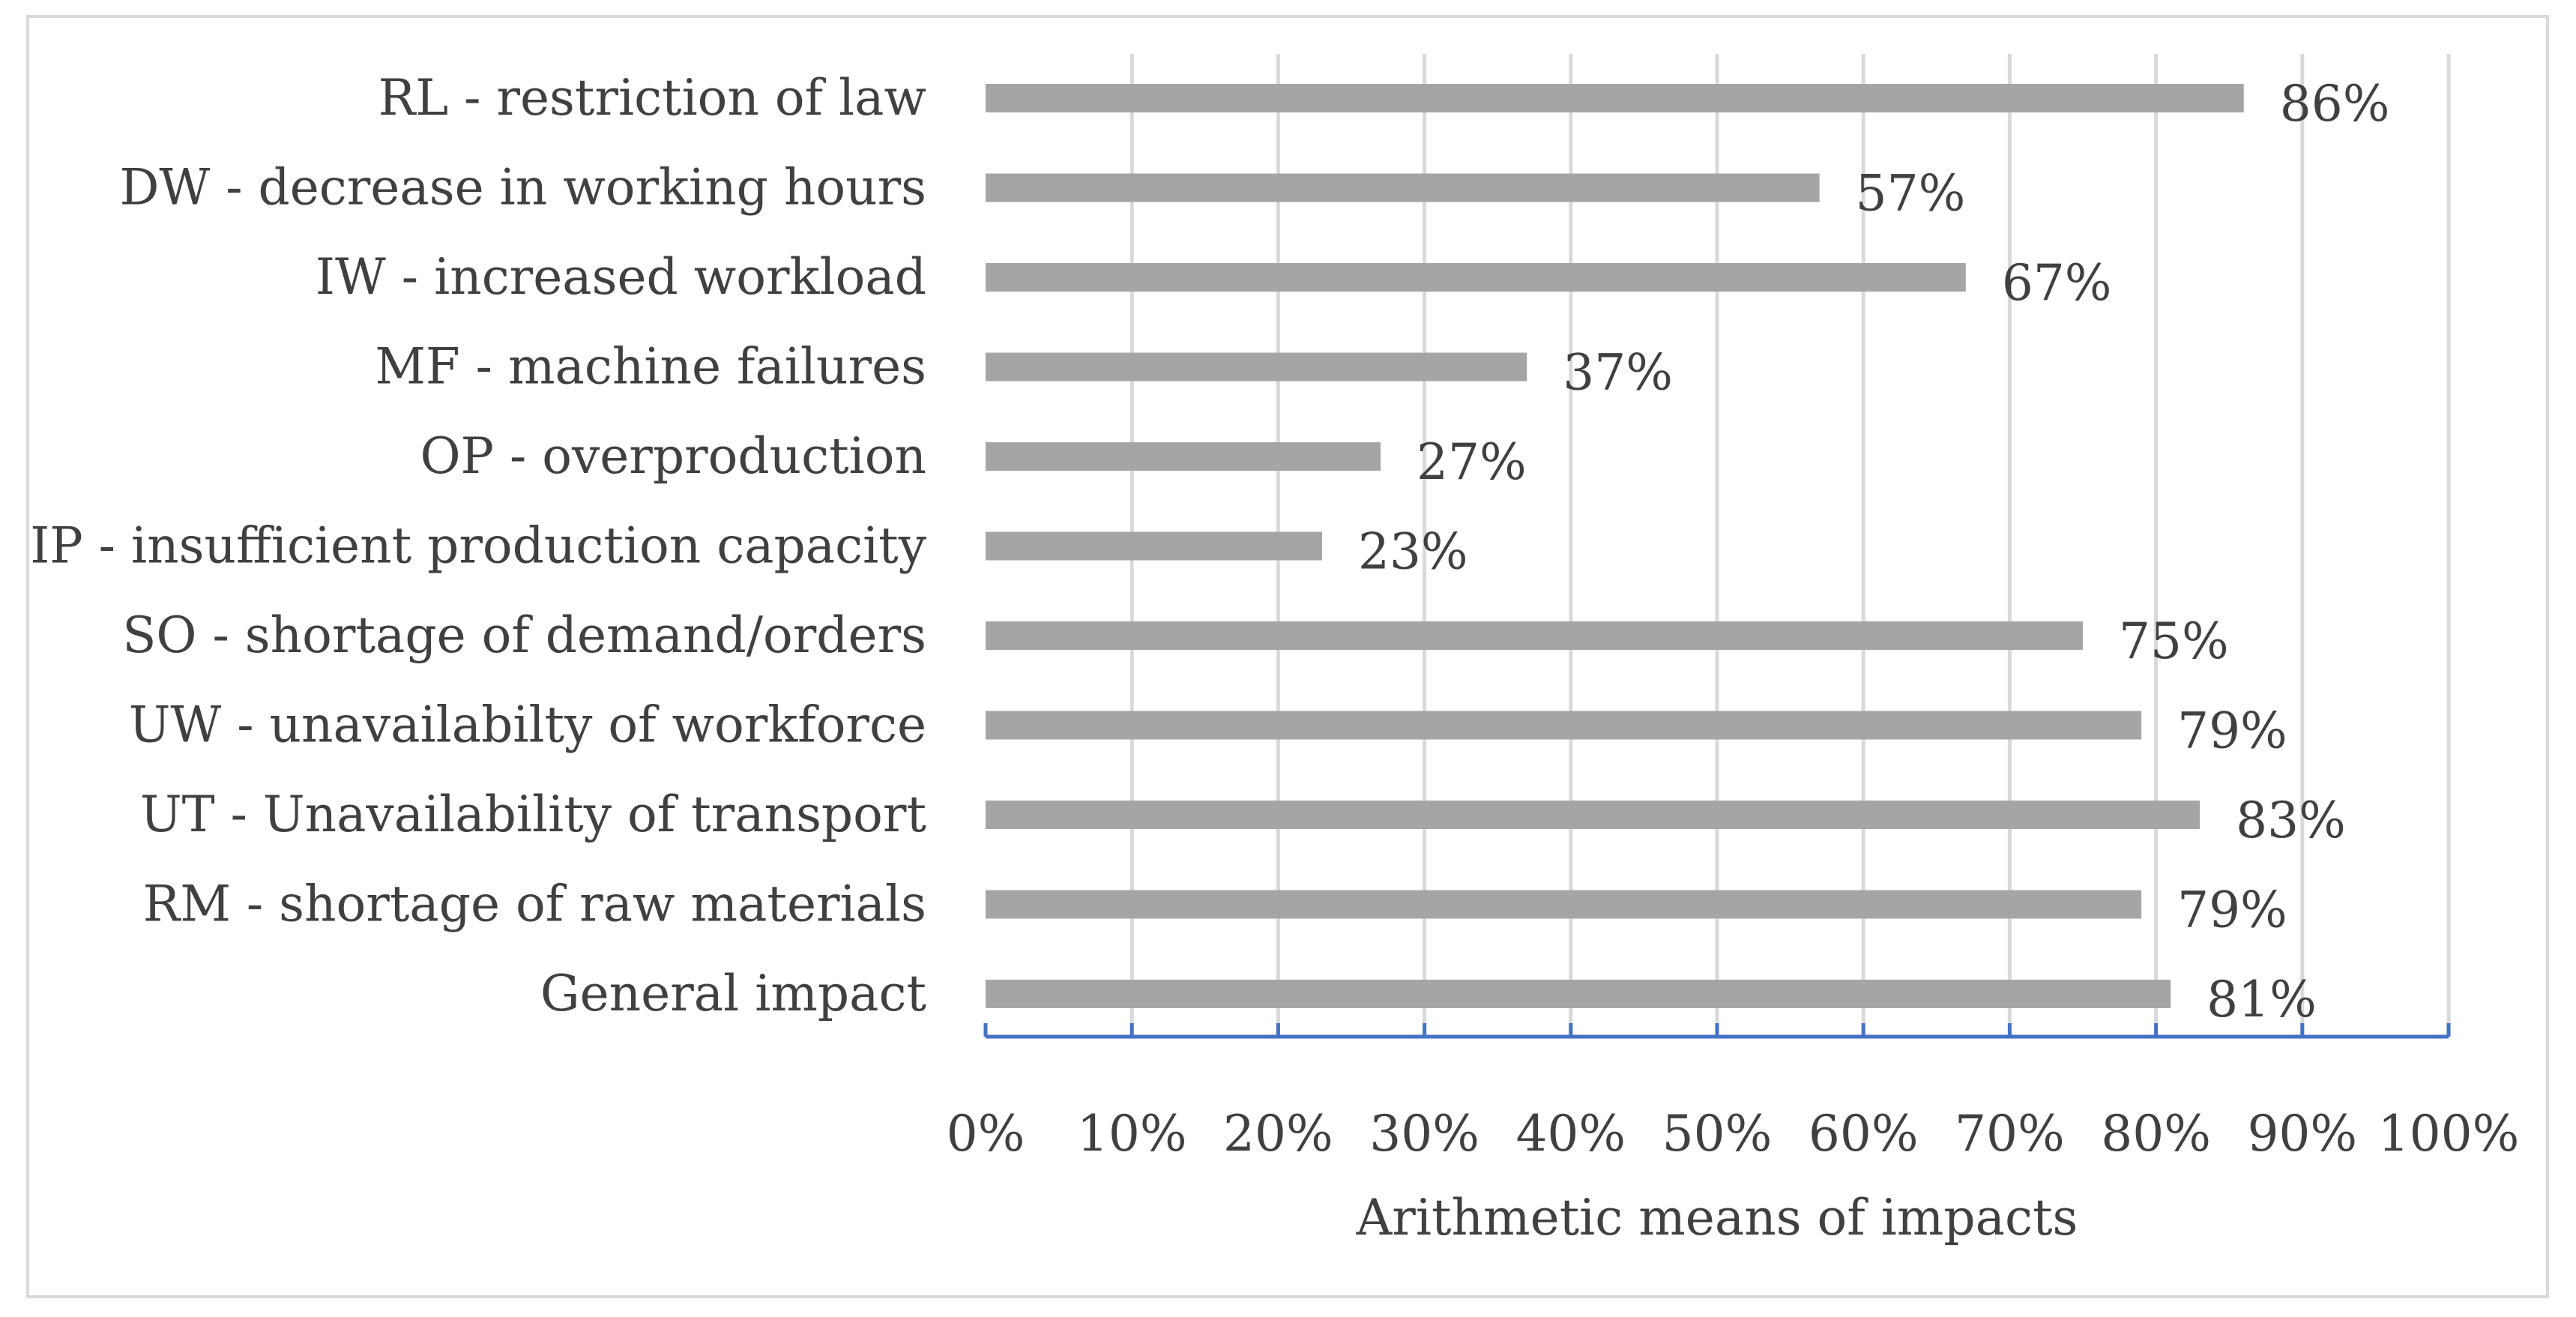 The width and height of the screenshot is (2576, 1317). I want to click on data-label: 81%, so click(2262, 999).